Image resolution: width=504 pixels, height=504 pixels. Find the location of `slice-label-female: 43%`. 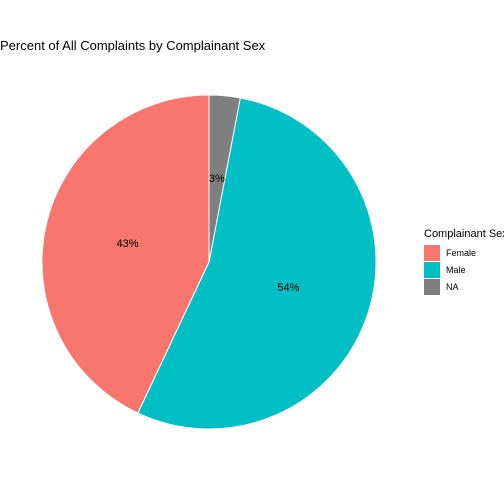

slice-label-female: 43% is located at coordinates (127, 244).